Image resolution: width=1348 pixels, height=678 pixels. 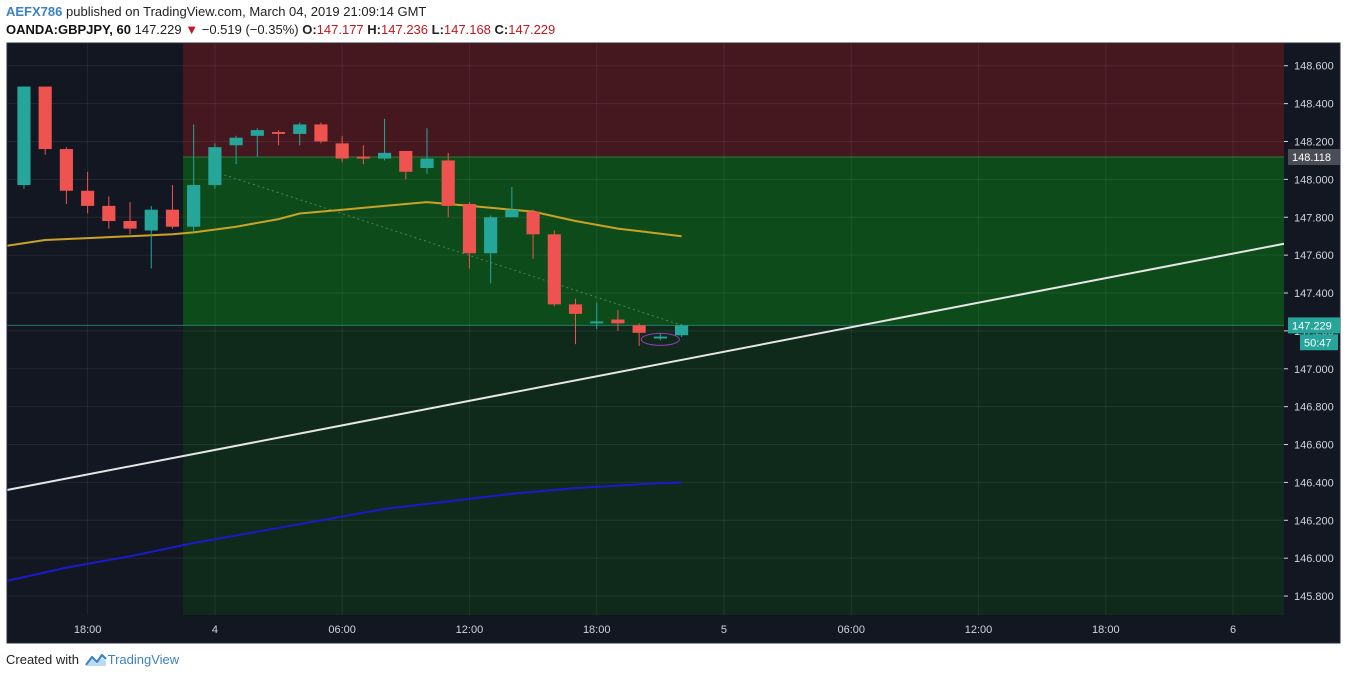 I want to click on tradingview-link: TradingView, so click(x=143, y=659).